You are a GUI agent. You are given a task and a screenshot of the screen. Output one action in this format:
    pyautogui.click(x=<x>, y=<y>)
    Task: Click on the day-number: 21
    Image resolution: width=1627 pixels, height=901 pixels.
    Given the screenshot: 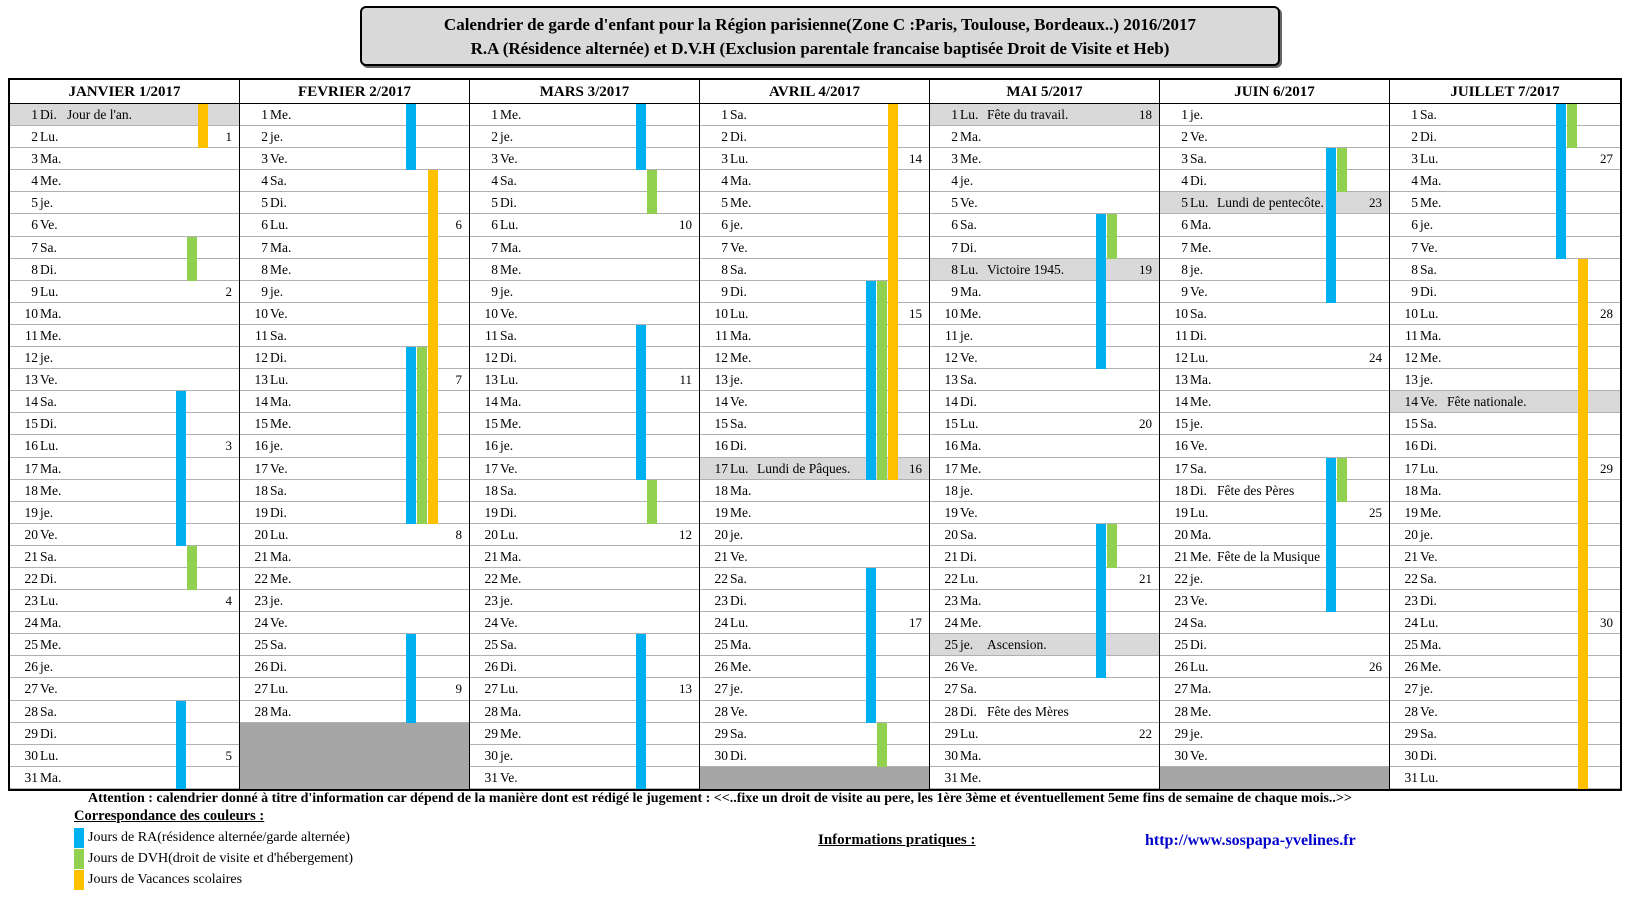 What is the action you would take?
    pyautogui.click(x=951, y=556)
    